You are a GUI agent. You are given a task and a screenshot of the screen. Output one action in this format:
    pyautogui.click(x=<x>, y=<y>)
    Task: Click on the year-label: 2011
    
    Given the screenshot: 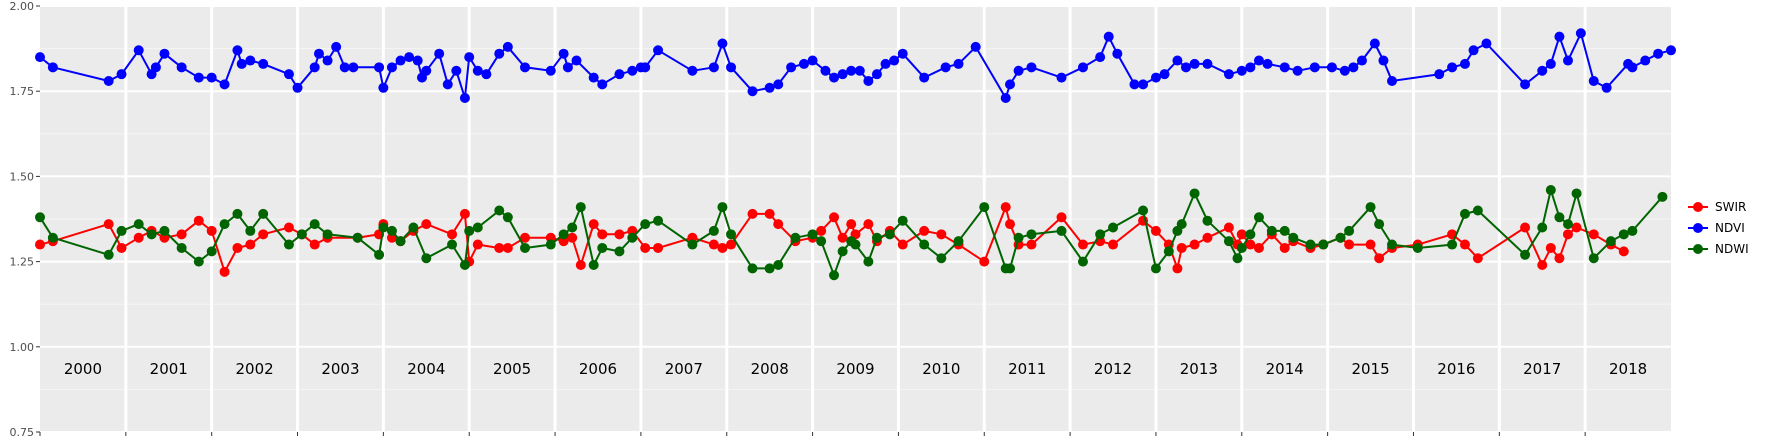 What is the action you would take?
    pyautogui.click(x=1027, y=369)
    